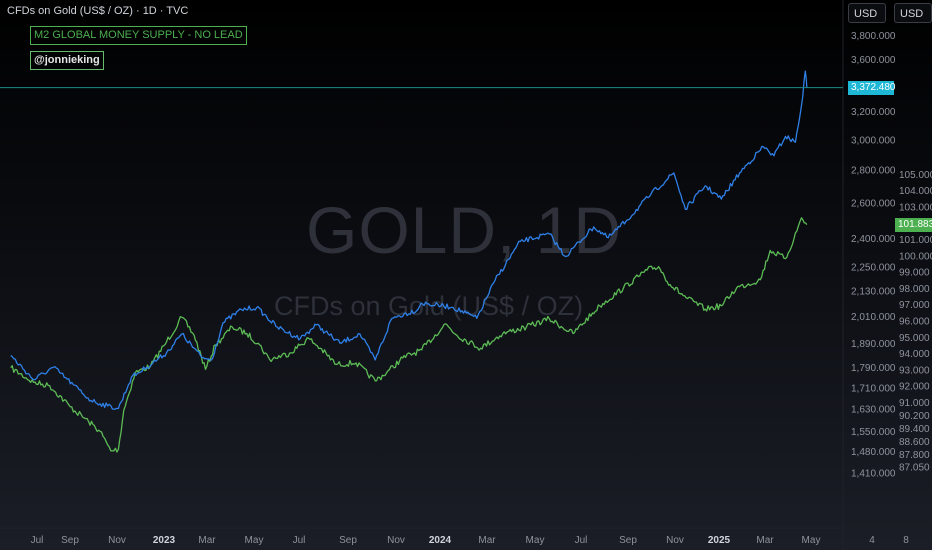 This screenshot has width=932, height=550. What do you see at coordinates (873, 474) in the screenshot?
I see `left-axis-tick-label: 1,410.000` at bounding box center [873, 474].